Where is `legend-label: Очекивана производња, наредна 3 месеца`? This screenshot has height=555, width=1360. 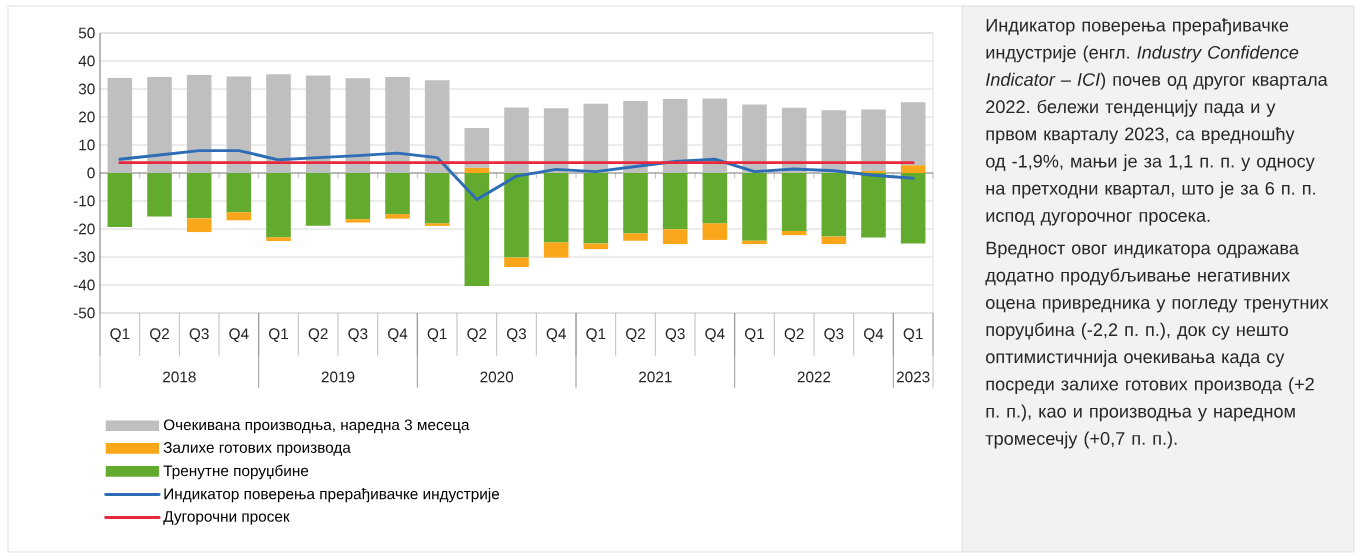
legend-label: Очекивана производња, наредна 3 месеца is located at coordinates (316, 426).